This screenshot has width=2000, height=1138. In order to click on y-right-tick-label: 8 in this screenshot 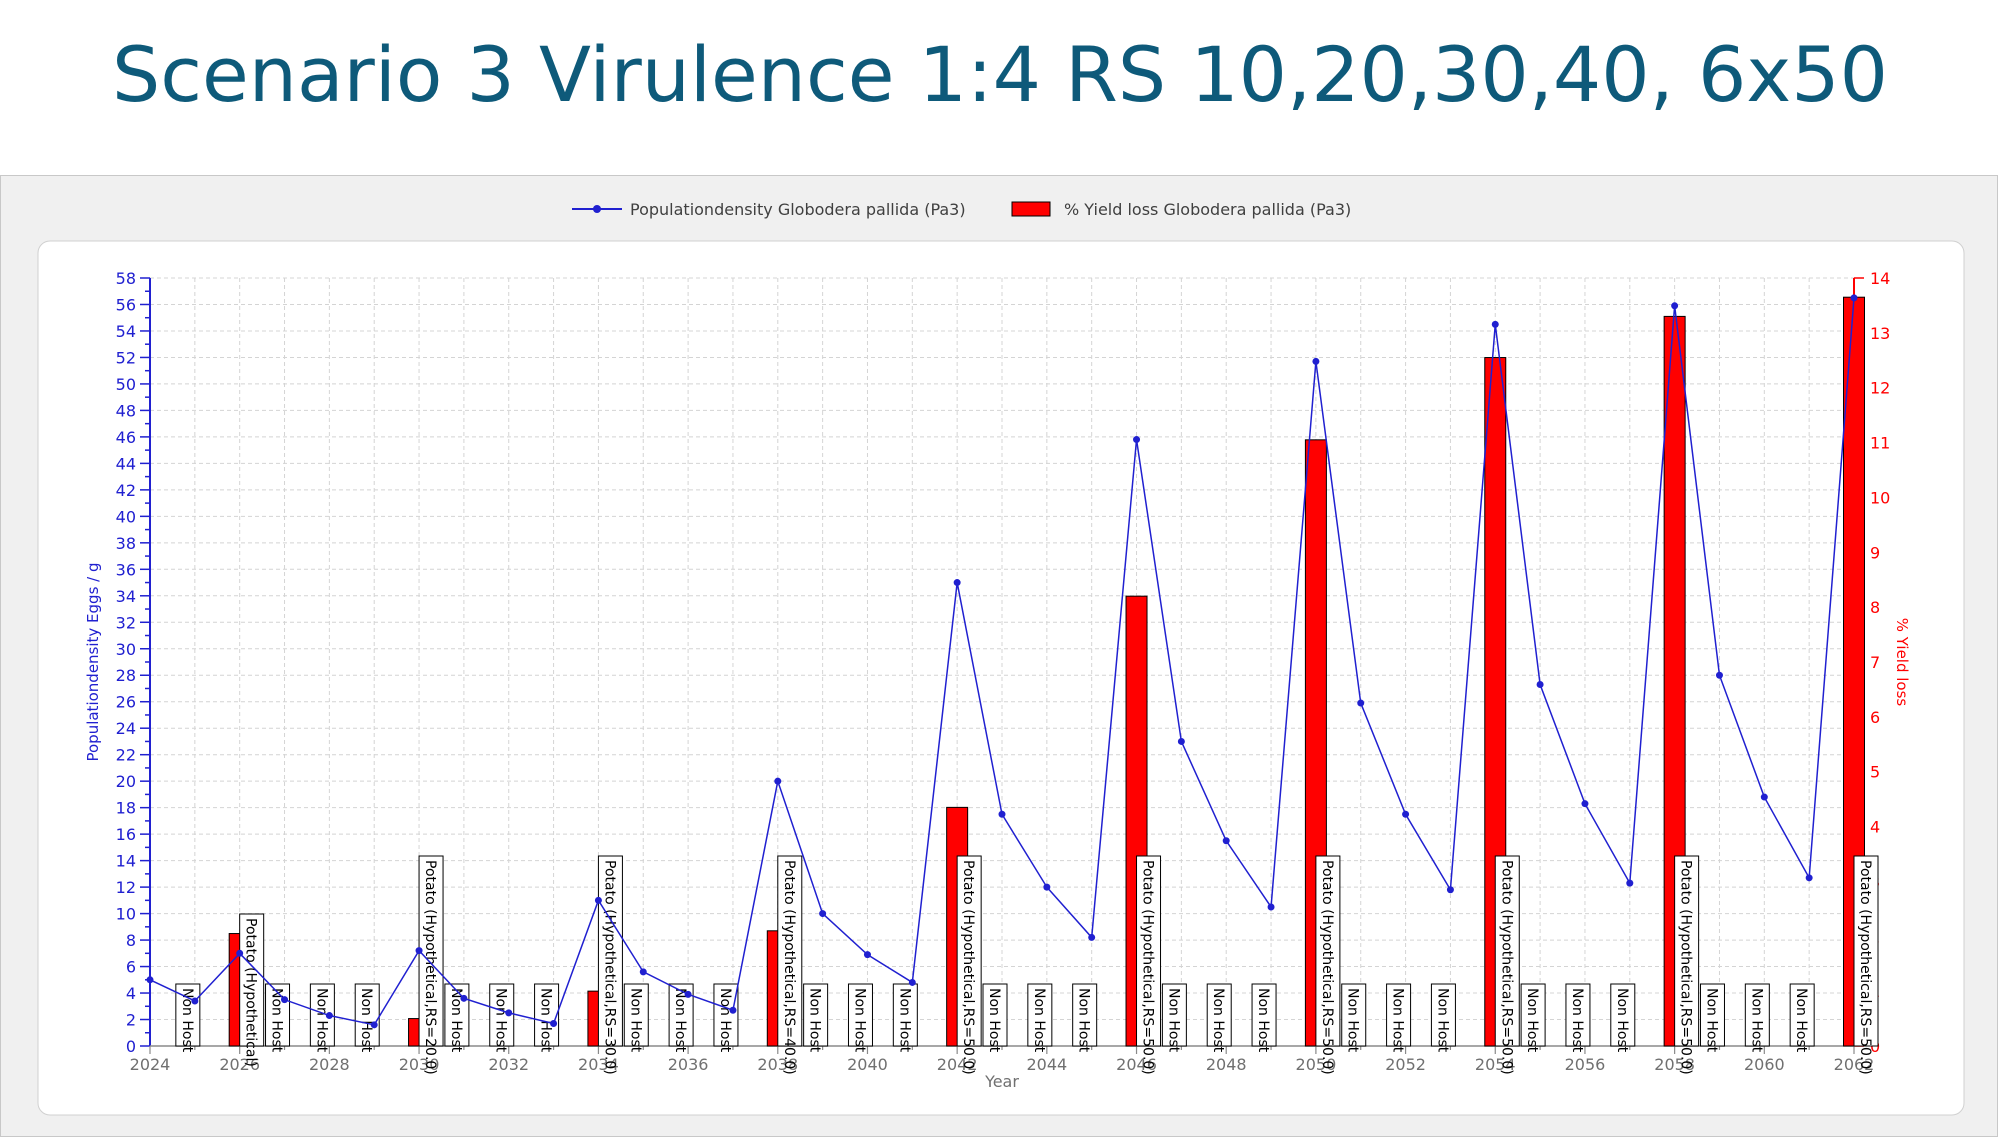, I will do `click(1875, 607)`.